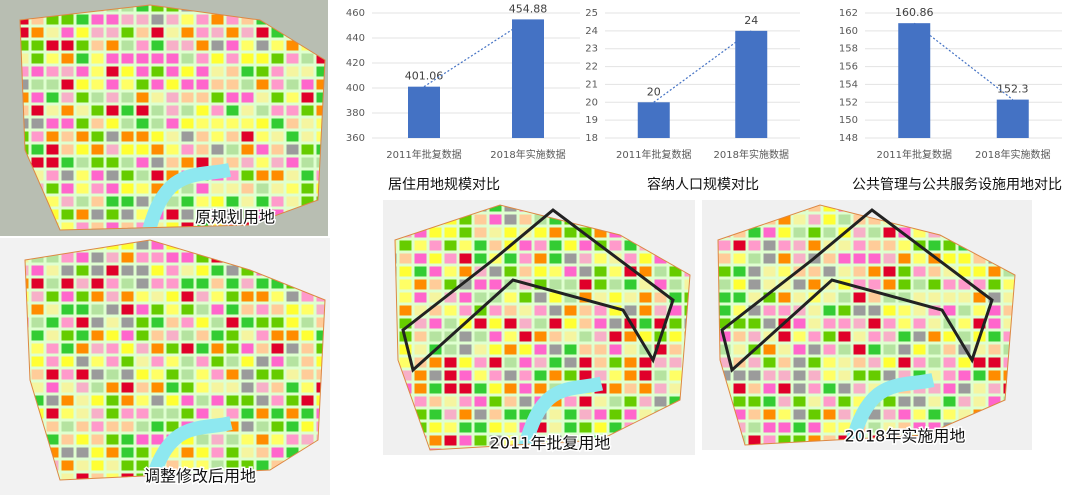  Describe the element at coordinates (905, 436) in the screenshot. I see `map-label: 2018年实施用地` at that location.